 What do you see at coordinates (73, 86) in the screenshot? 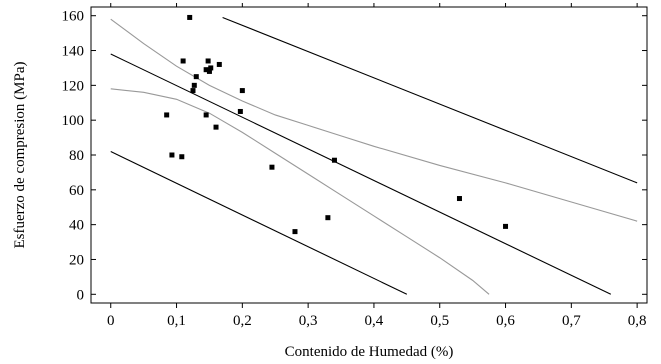
I see `y-tick-label: 120` at bounding box center [73, 86].